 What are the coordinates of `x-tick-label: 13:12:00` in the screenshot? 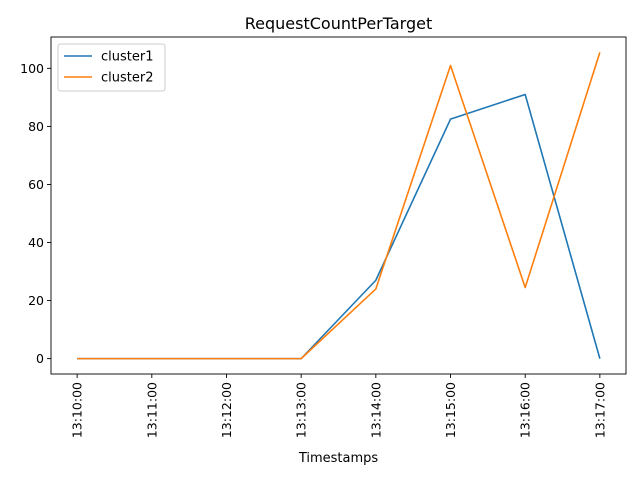 It's located at (226, 410).